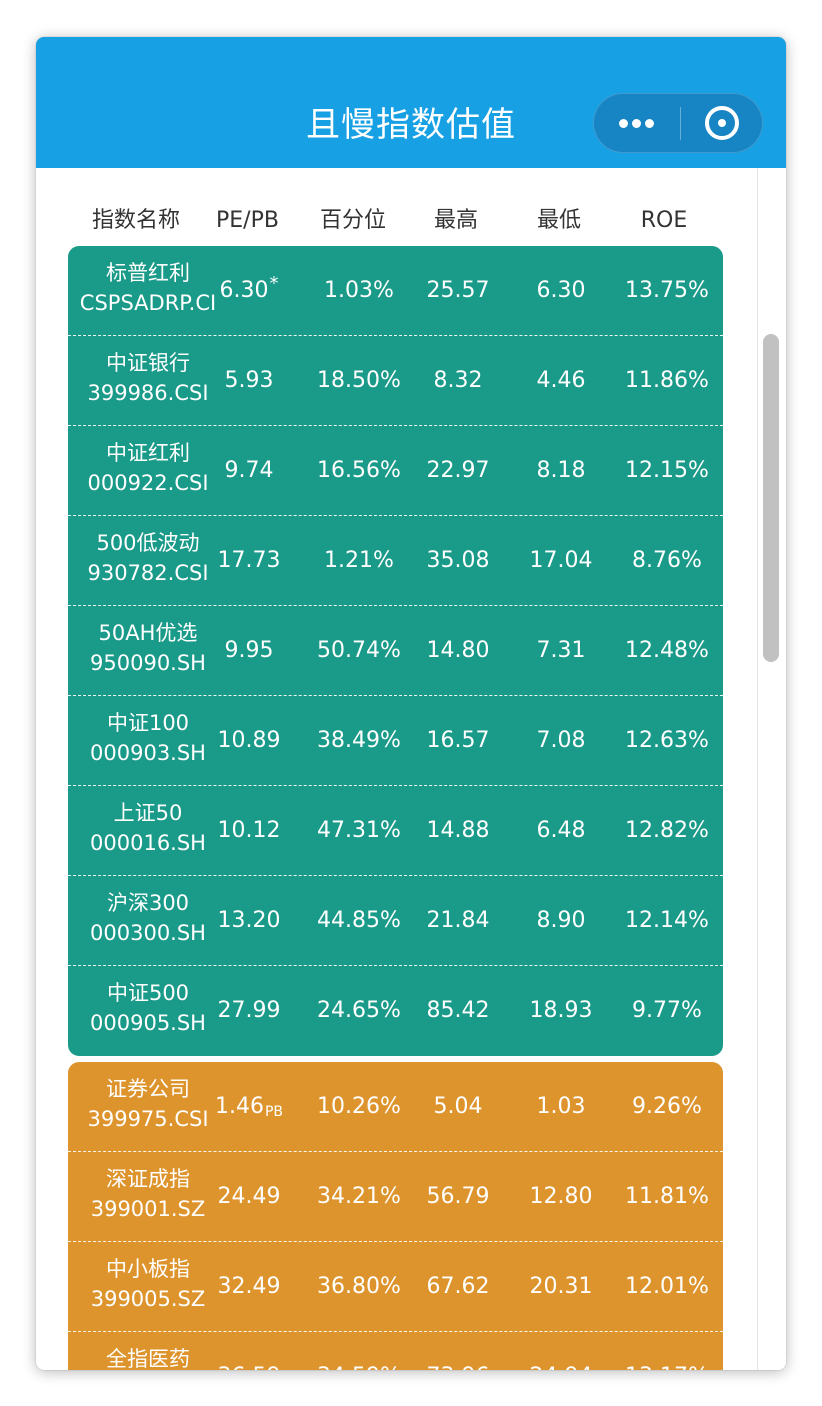  I want to click on table-row: 中证红利 000922.CSI 9.74 16.56% 22.97 8.18 12.15%, so click(395, 471).